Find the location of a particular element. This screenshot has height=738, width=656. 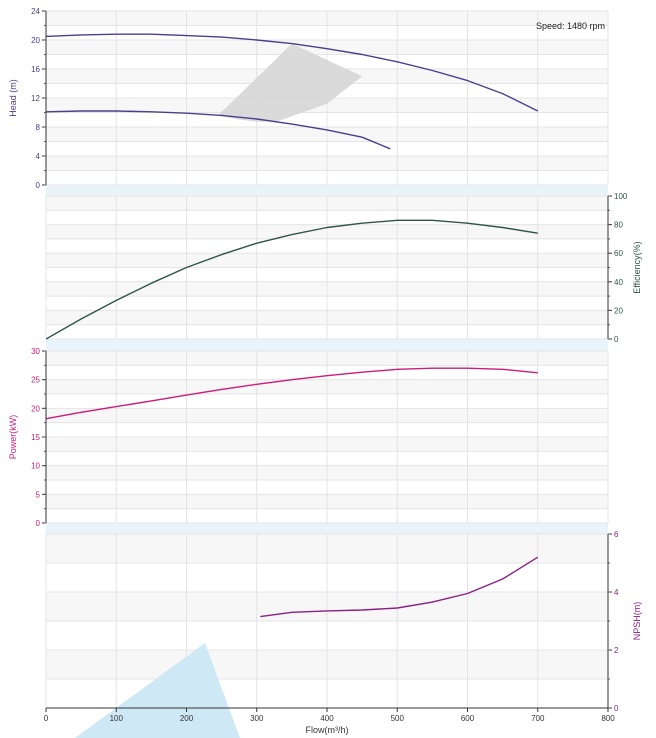

operating-region-shape is located at coordinates (290, 82).